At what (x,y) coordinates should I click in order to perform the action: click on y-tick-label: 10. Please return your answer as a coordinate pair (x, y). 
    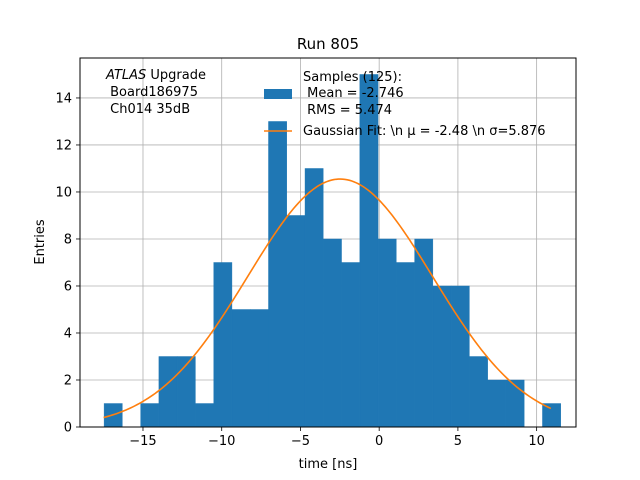
    Looking at the image, I should click on (63, 192).